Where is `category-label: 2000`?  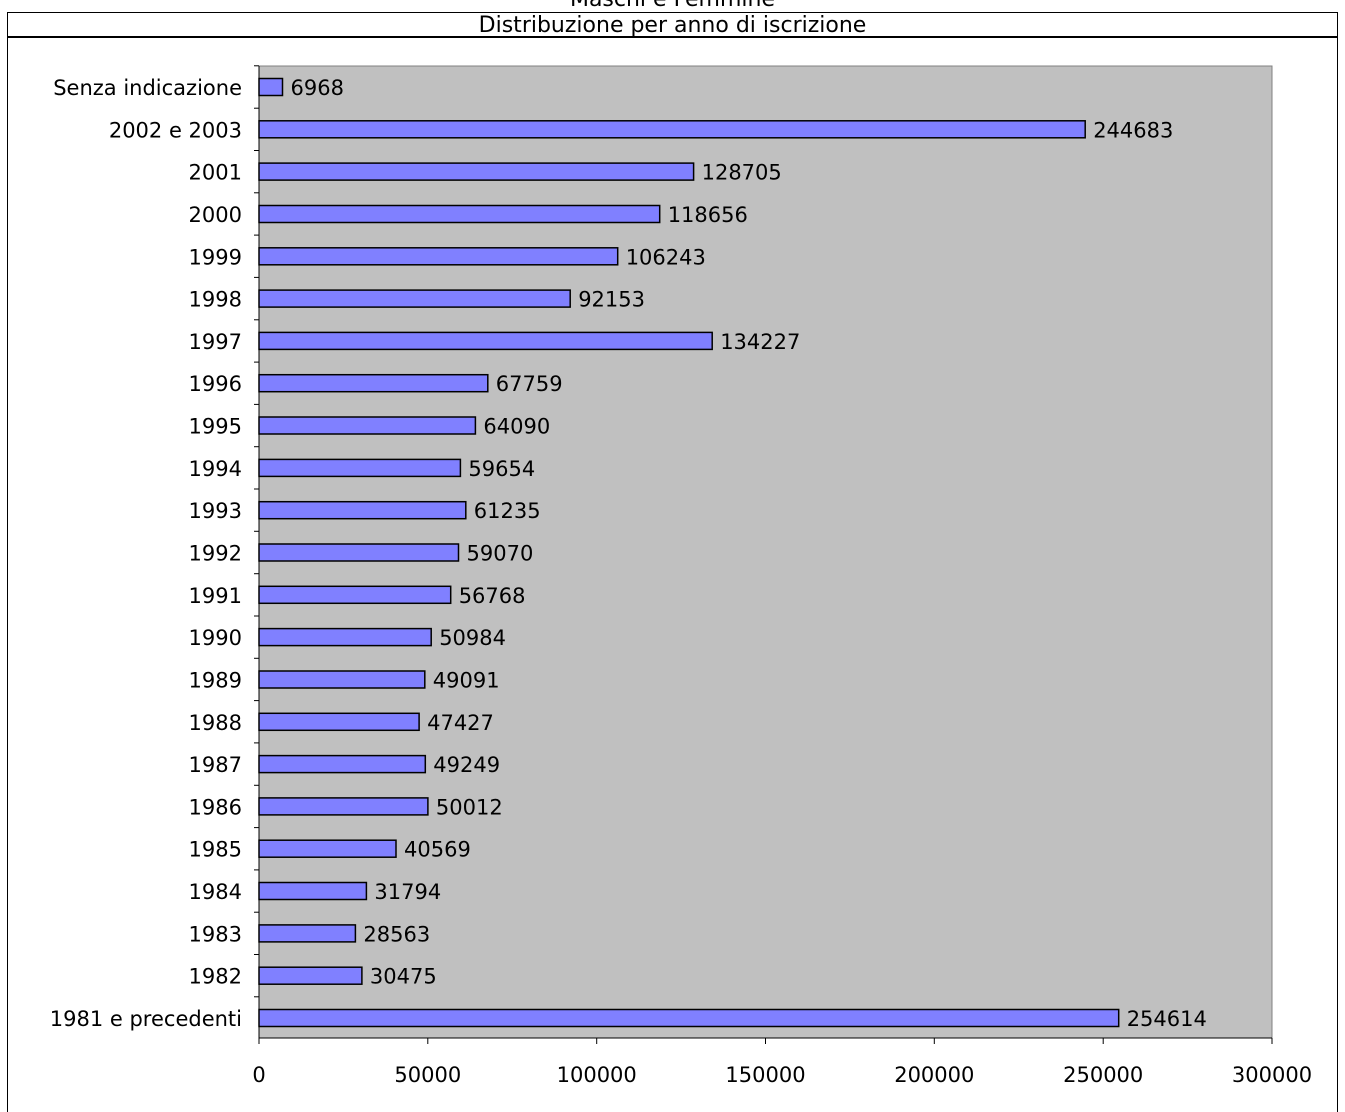 category-label: 2000 is located at coordinates (215, 215).